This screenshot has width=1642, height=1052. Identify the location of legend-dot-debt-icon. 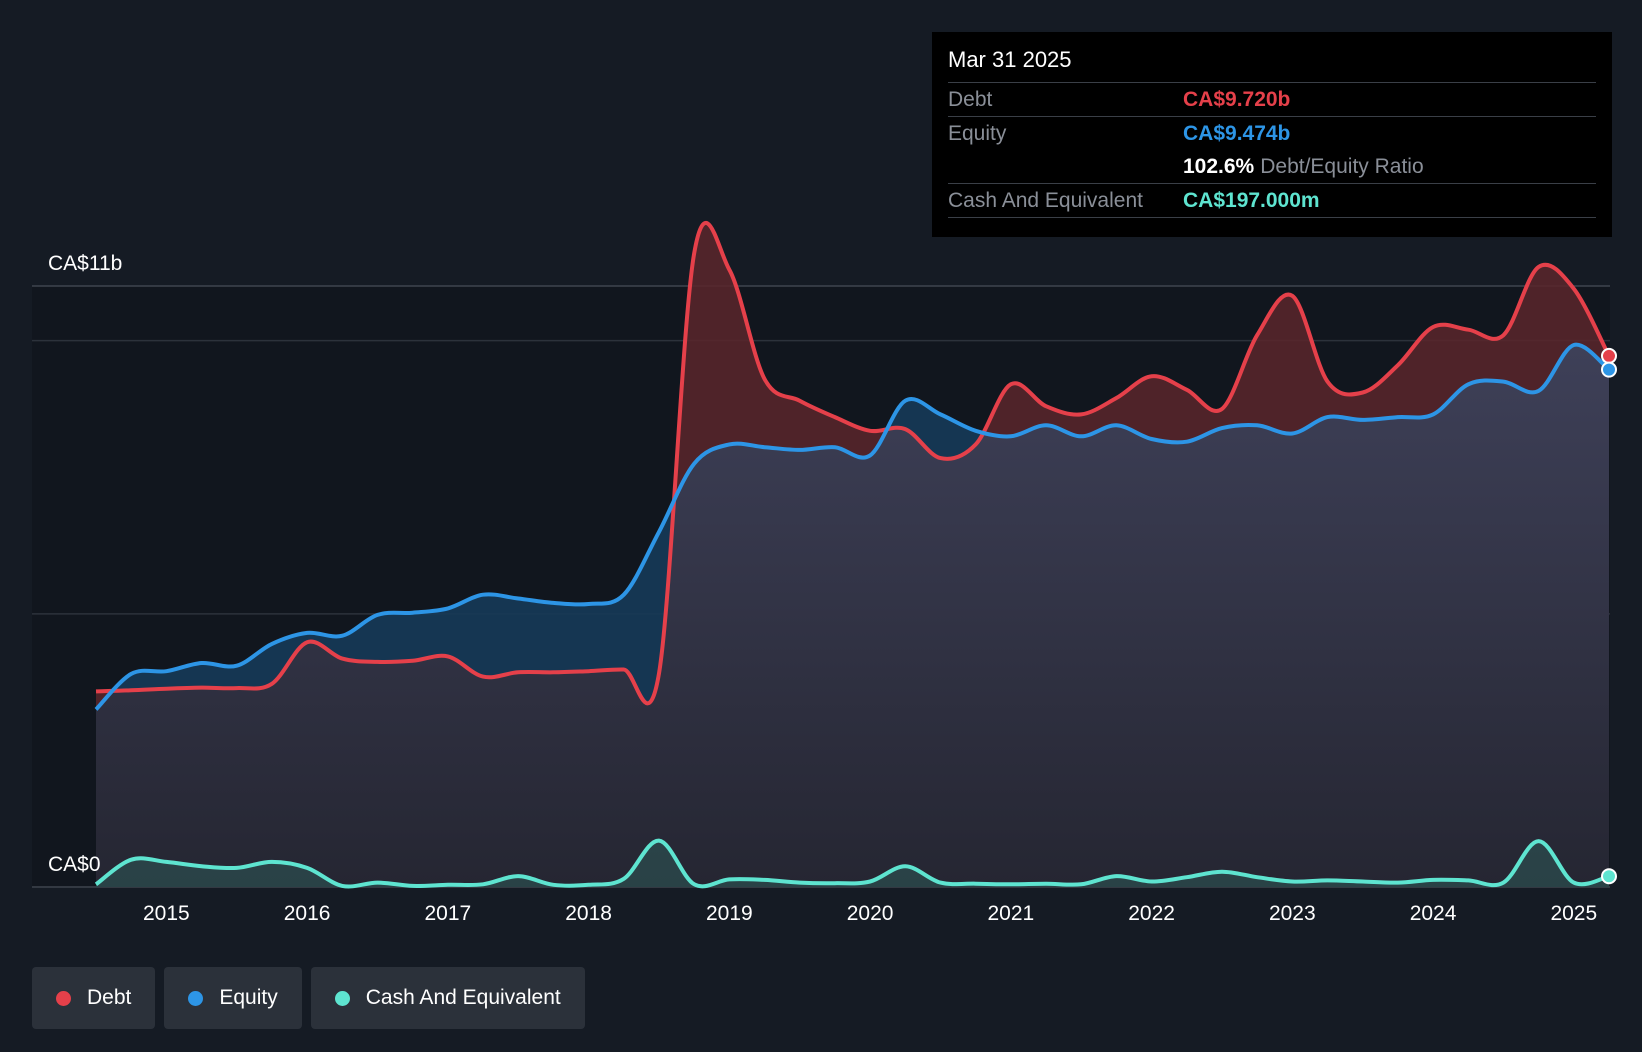
(63, 998).